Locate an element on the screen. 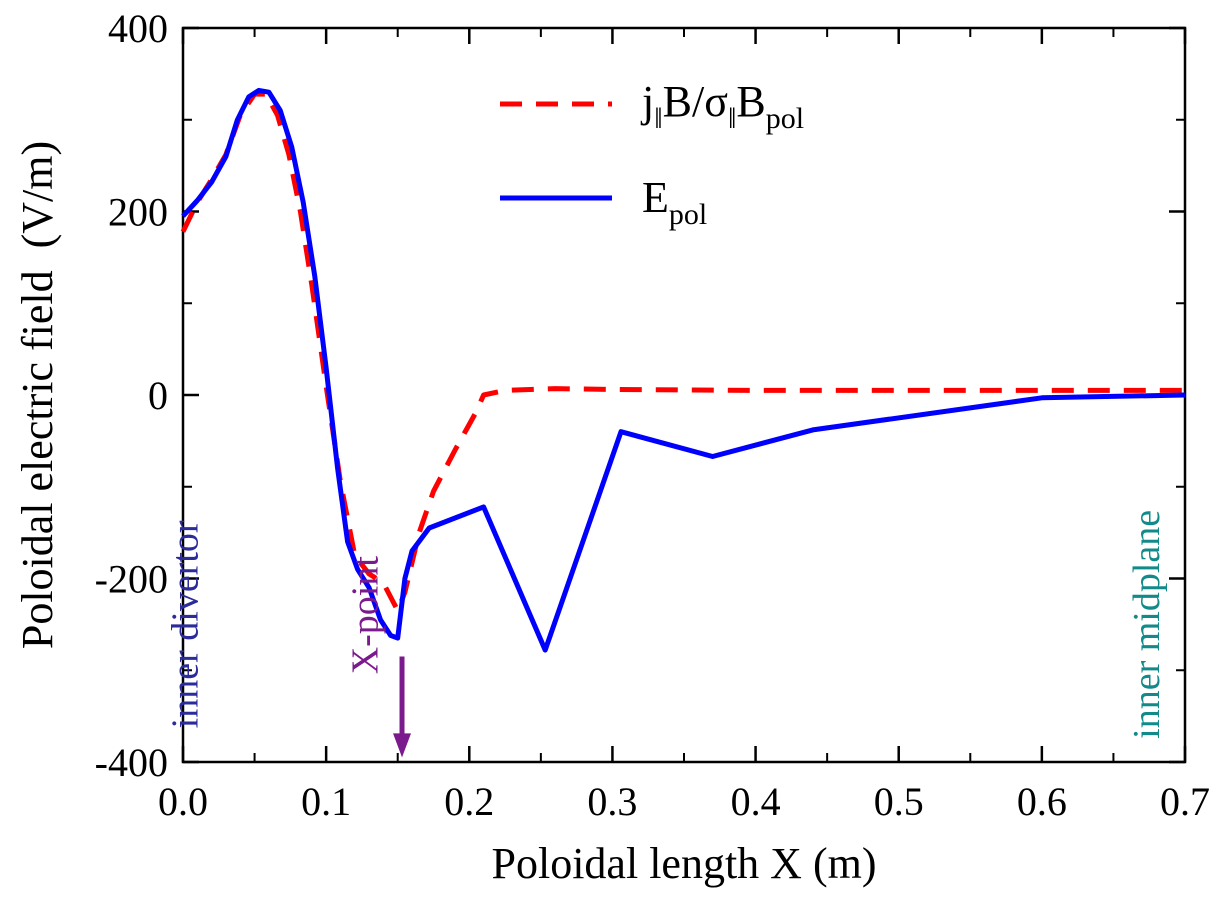 The height and width of the screenshot is (903, 1226). annotation-inner-divertor: inner divertor is located at coordinates (185, 624).